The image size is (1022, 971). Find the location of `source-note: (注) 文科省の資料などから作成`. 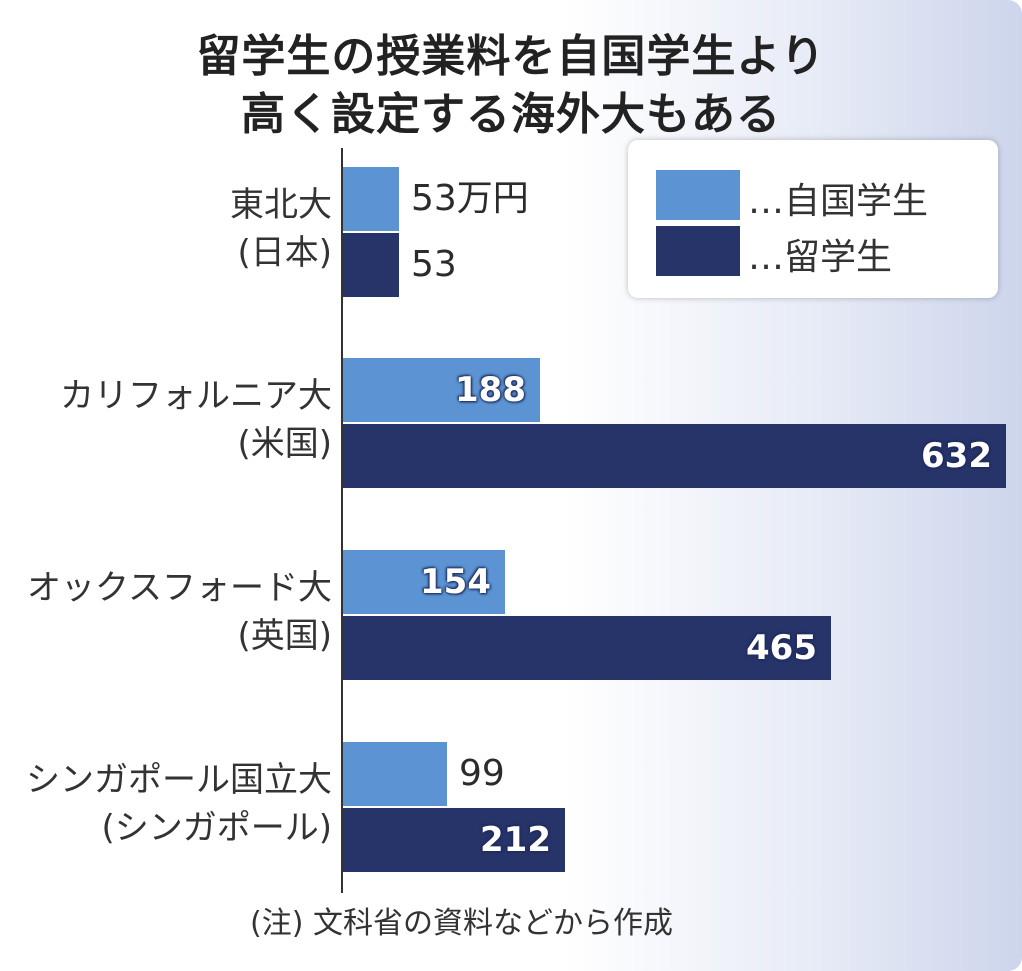

source-note: (注) 文科省の資料などから作成 is located at coordinates (461, 923).